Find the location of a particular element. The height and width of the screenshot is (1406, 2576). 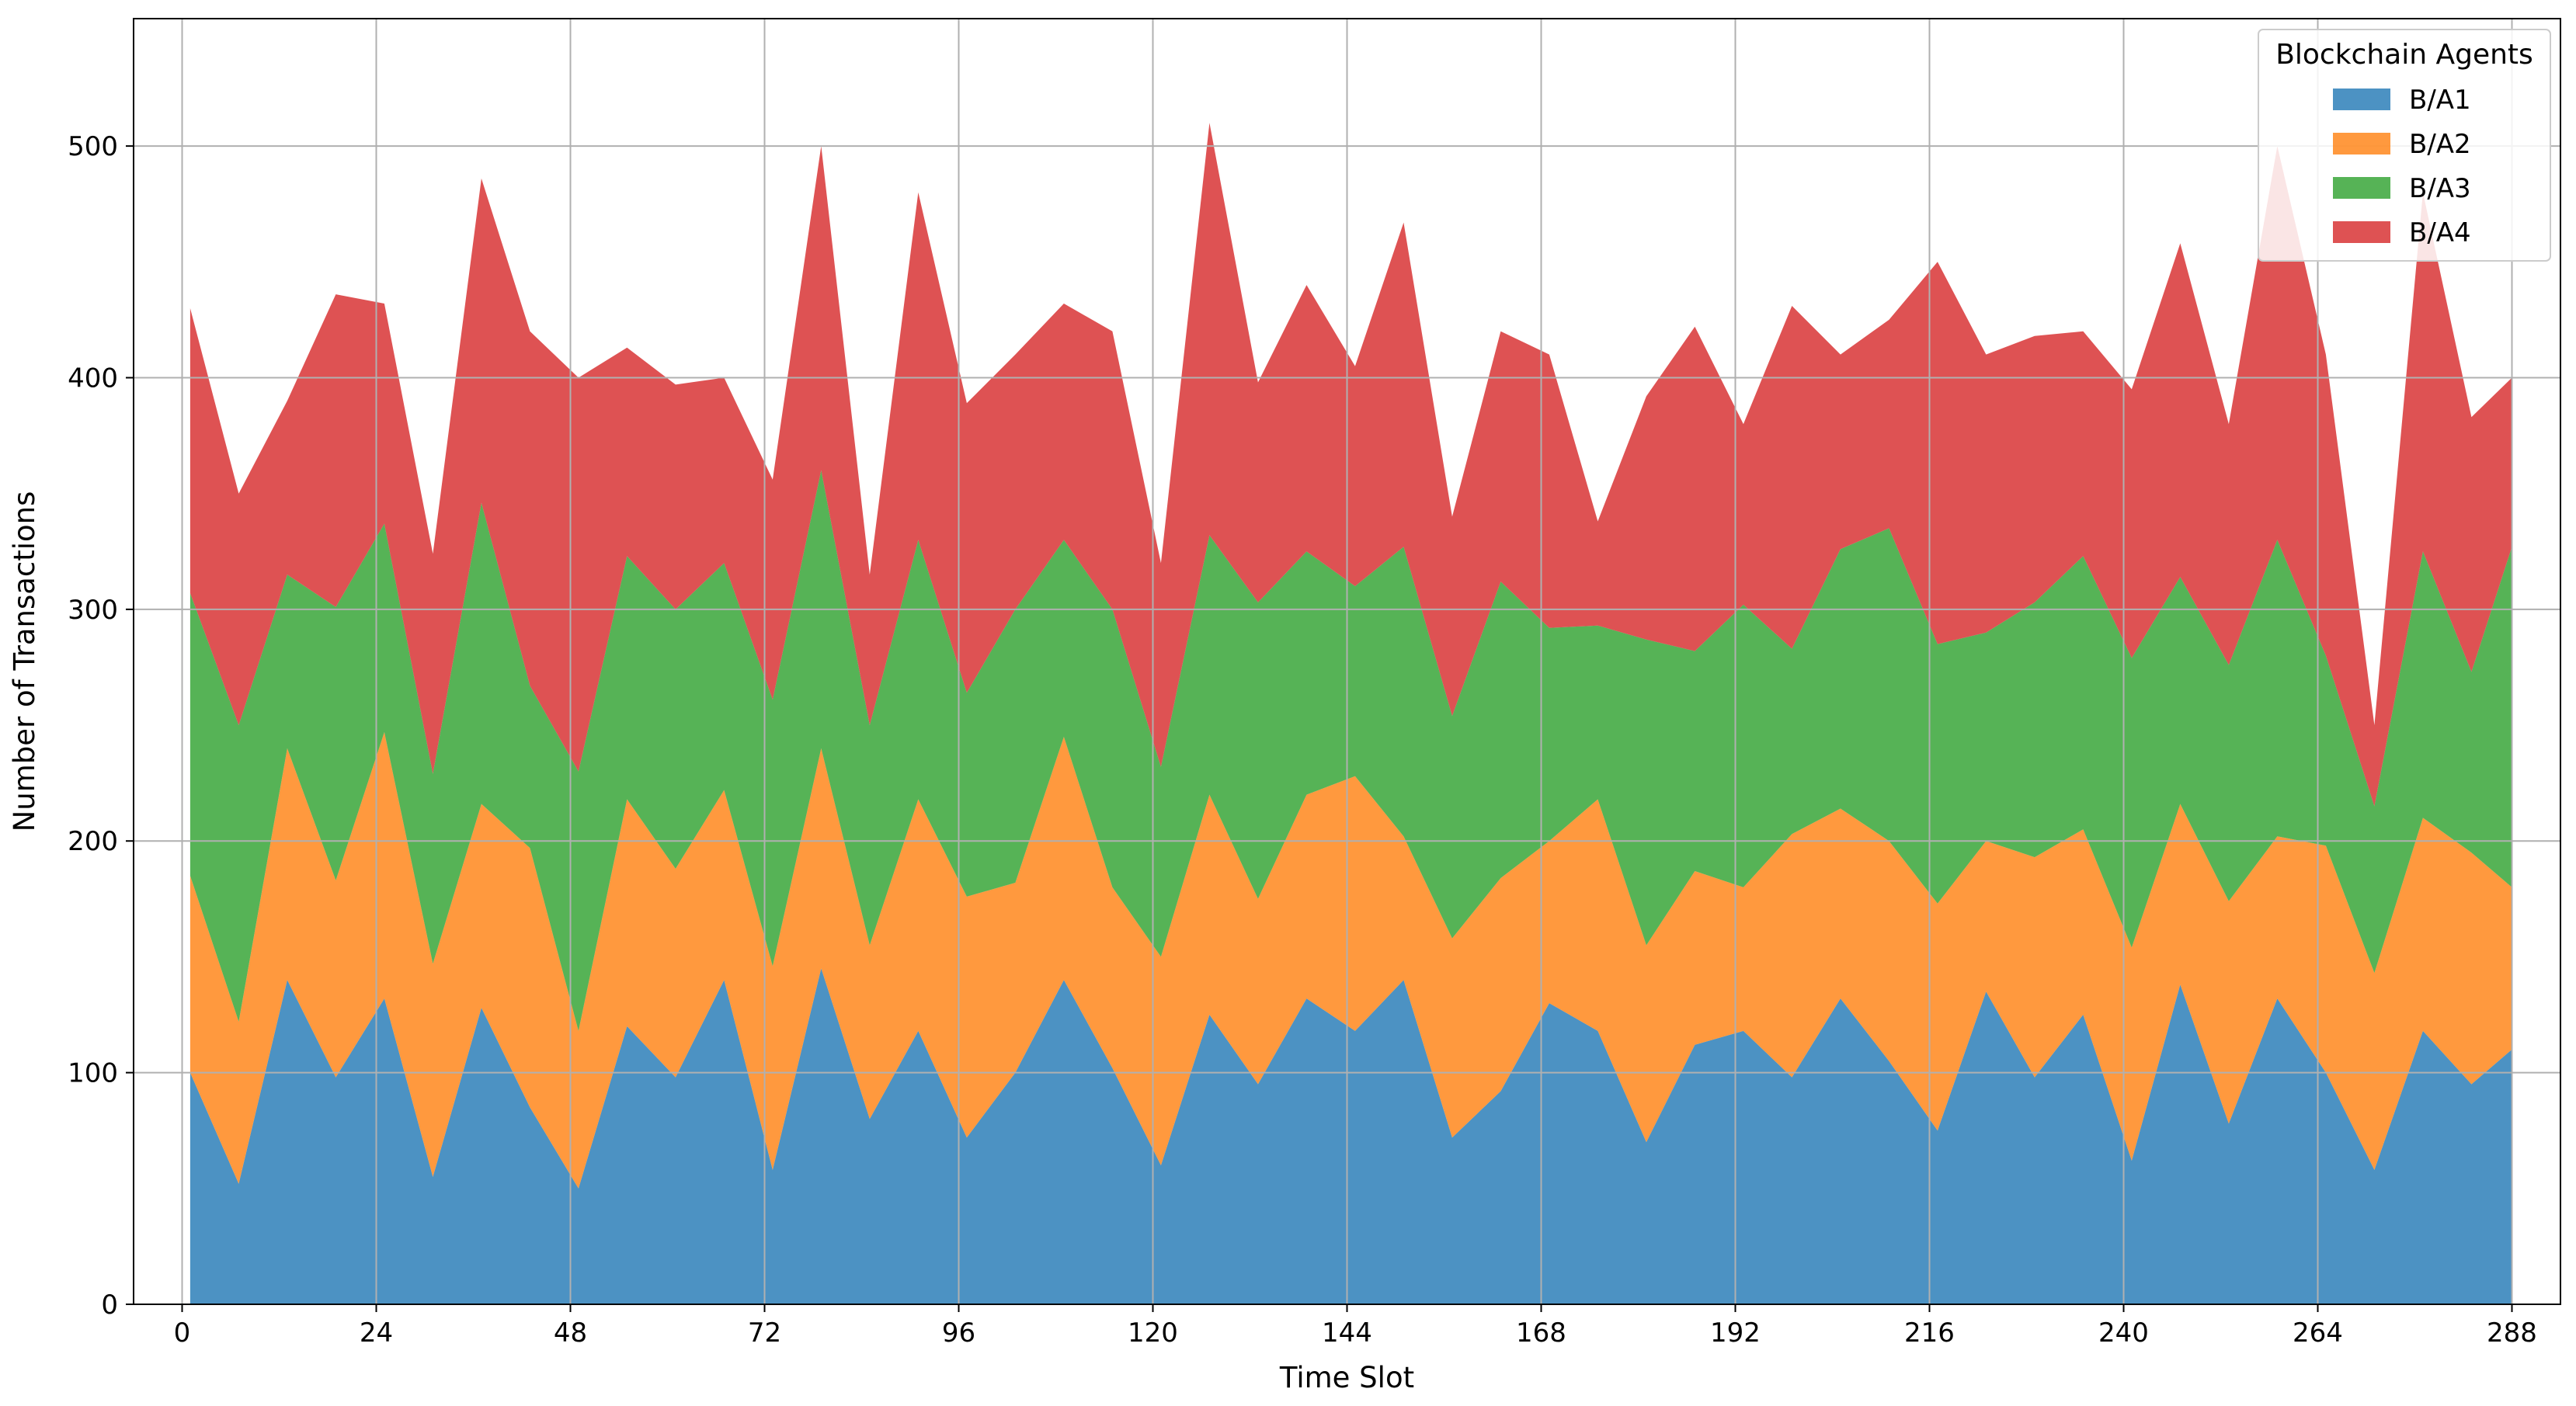

legend-label: B/A1 is located at coordinates (2440, 100).